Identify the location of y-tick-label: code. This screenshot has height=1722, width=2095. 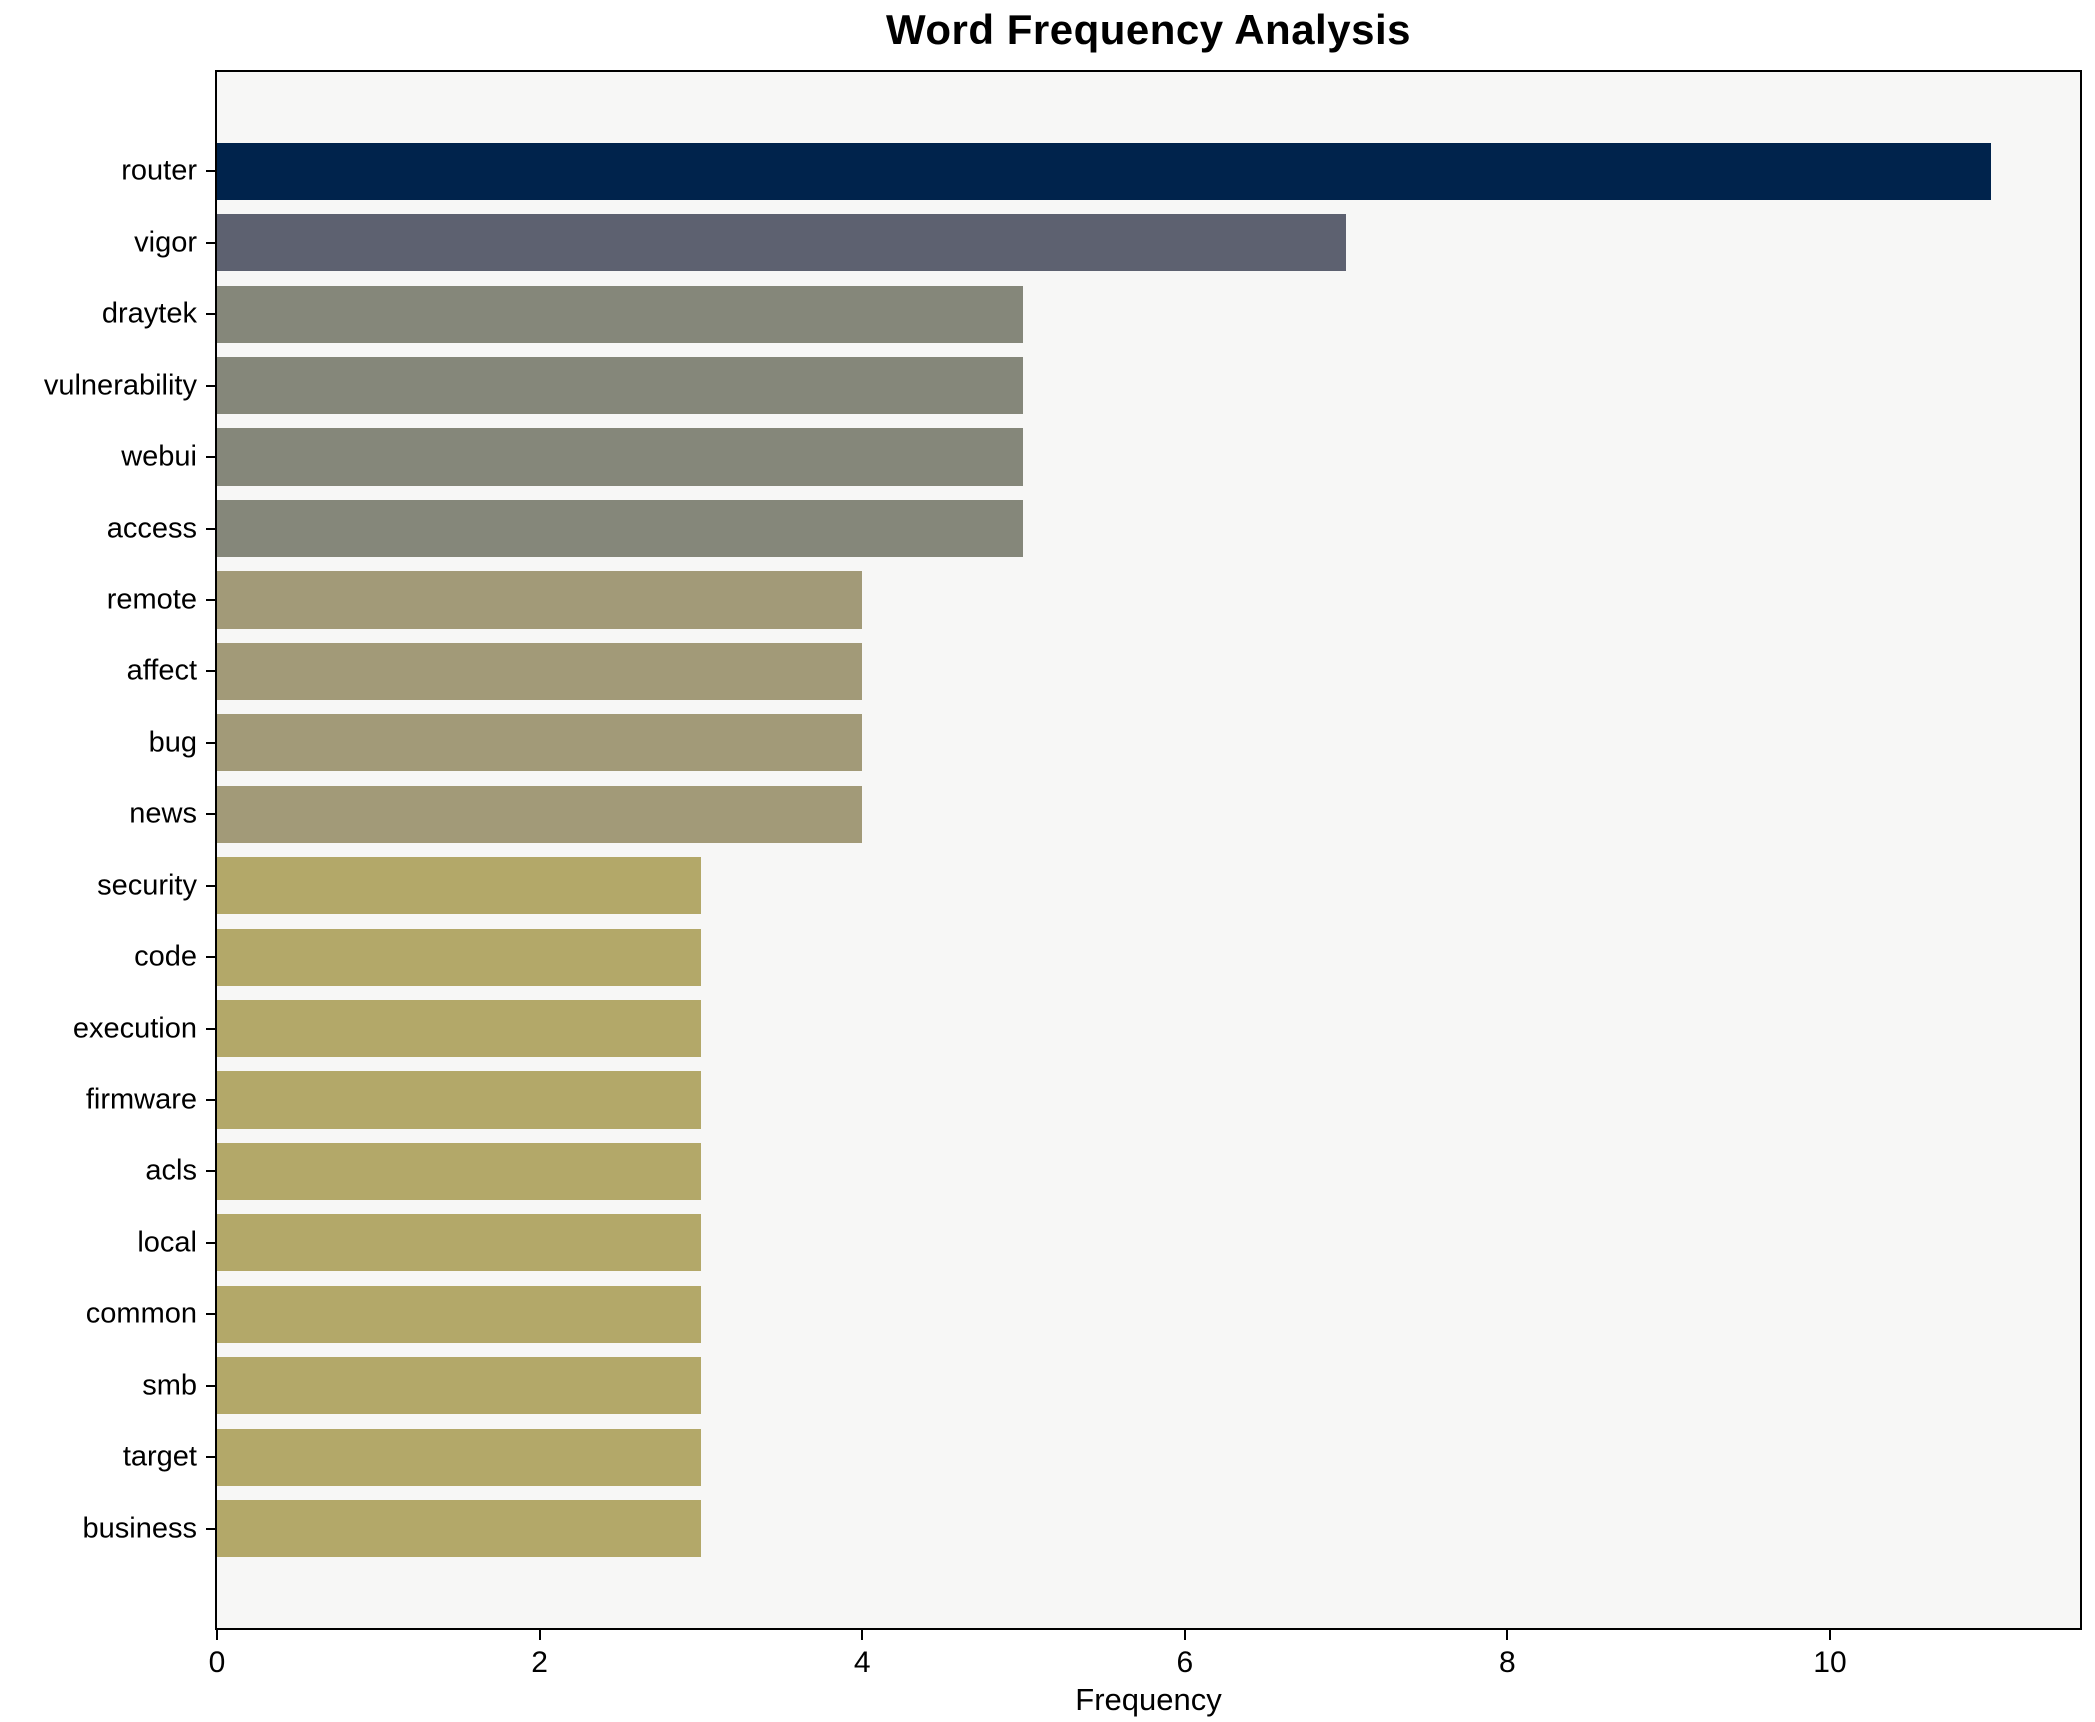
(165, 956).